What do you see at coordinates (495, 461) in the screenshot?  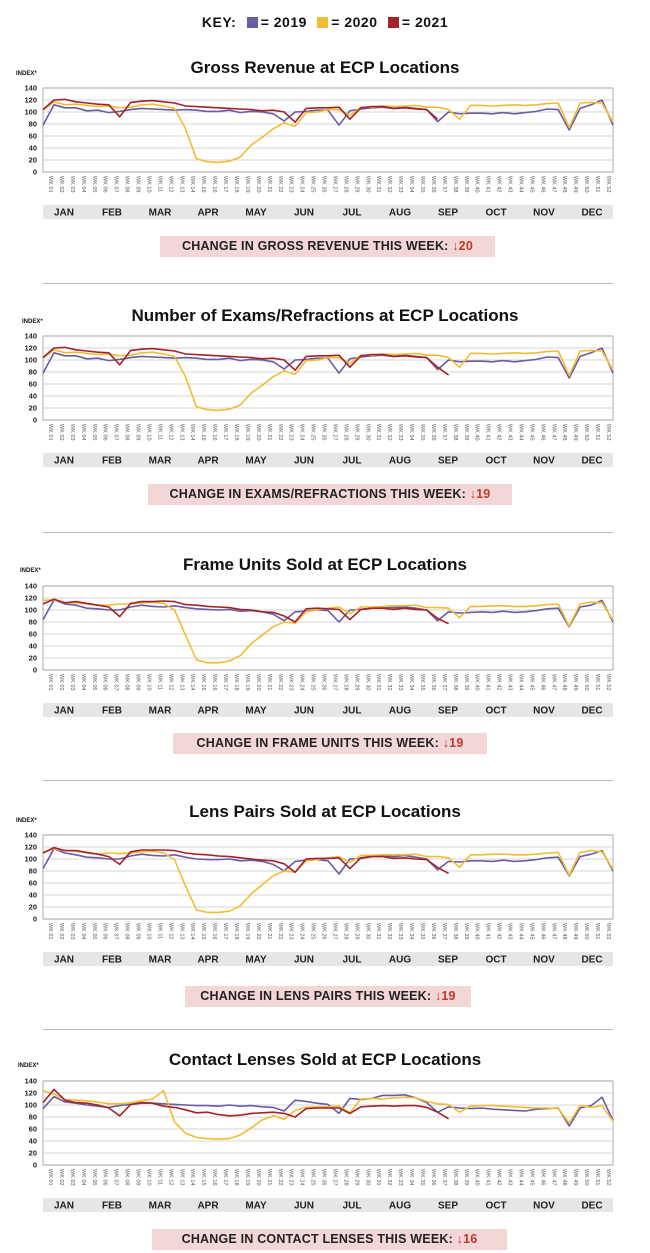 I see `month-label: OCT` at bounding box center [495, 461].